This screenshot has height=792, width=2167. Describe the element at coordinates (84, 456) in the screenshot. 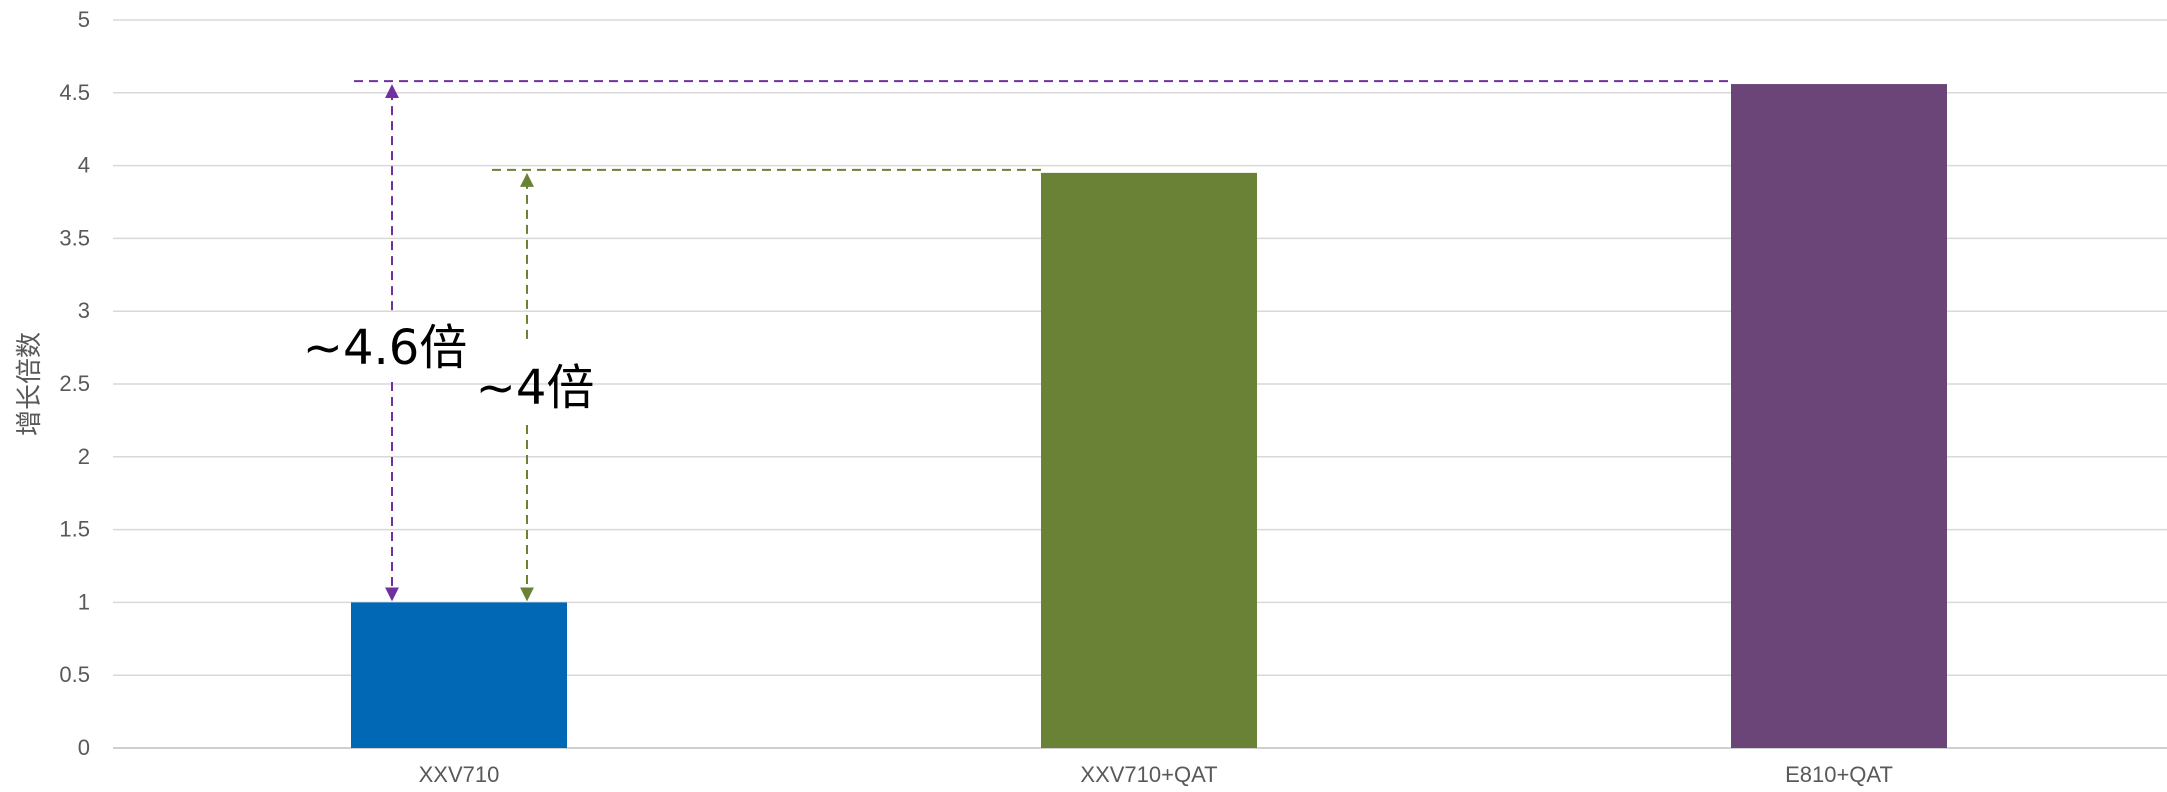

I see `y-tick-label: 2` at that location.